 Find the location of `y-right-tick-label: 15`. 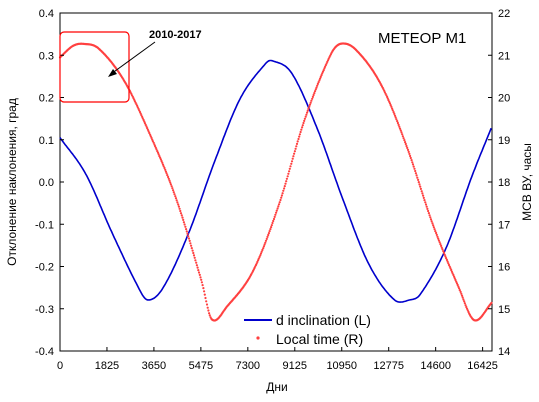

y-right-tick-label: 15 is located at coordinates (504, 310).